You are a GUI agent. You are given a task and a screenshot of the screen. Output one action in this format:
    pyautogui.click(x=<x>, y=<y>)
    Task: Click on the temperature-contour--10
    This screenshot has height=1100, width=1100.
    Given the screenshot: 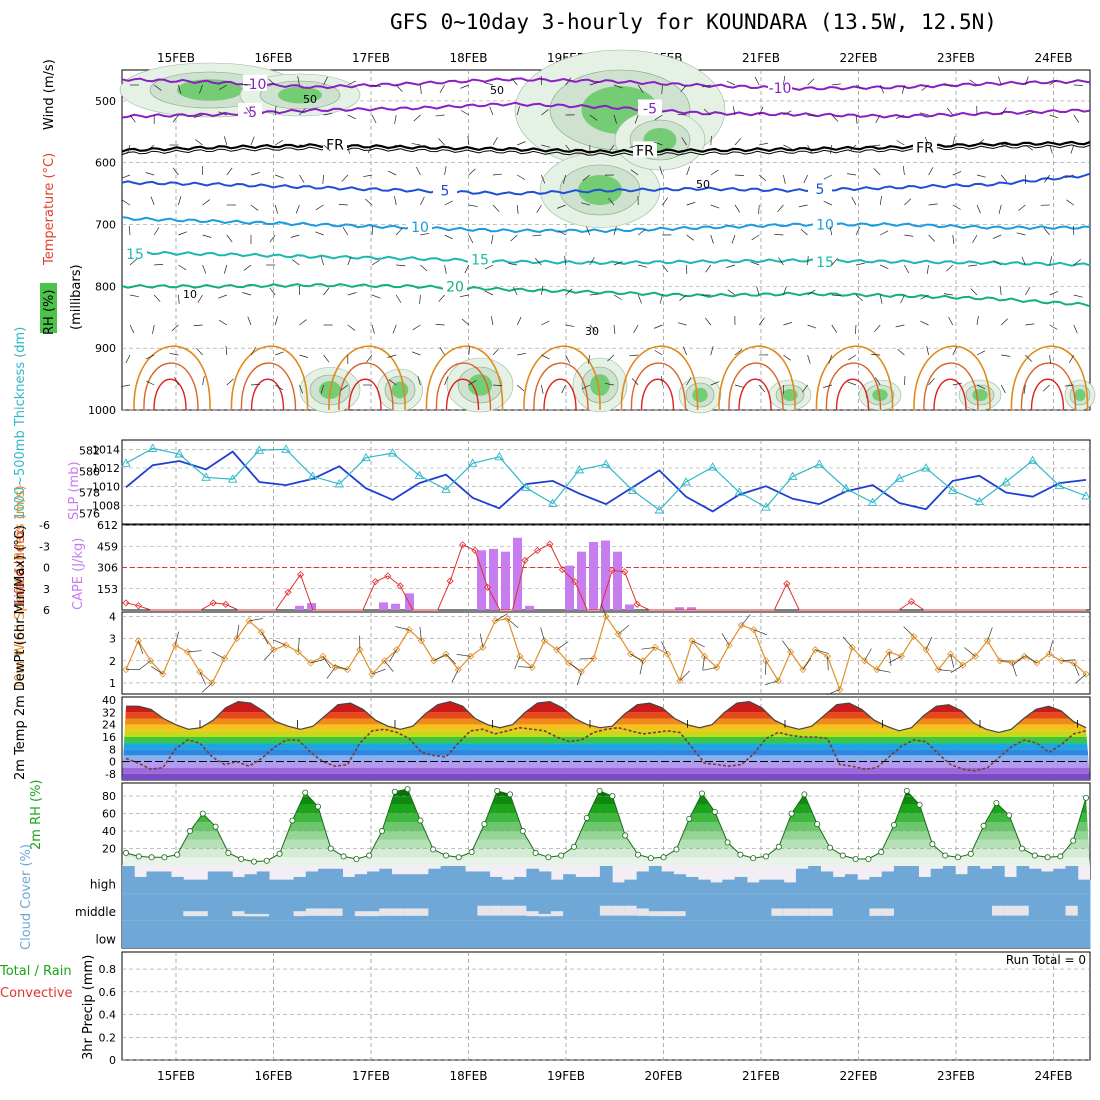 What is the action you would take?
    pyautogui.click(x=606, y=84)
    